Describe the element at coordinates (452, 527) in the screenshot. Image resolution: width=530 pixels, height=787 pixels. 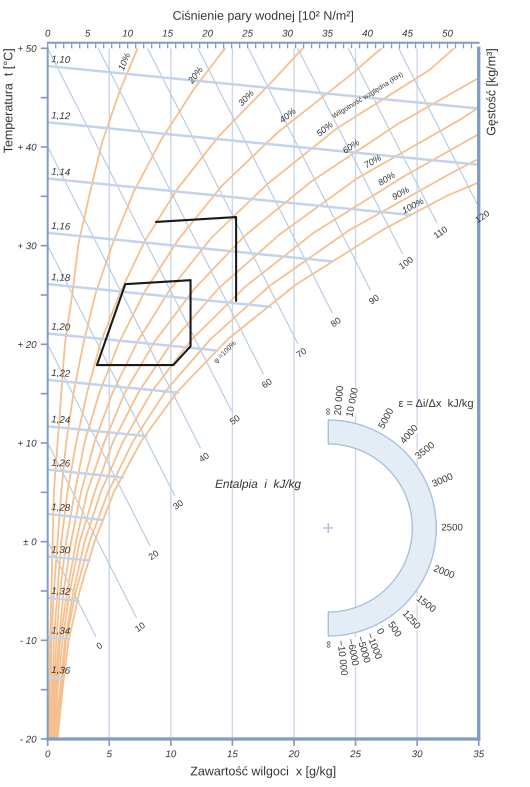
I see `annotation: 2500` at that location.